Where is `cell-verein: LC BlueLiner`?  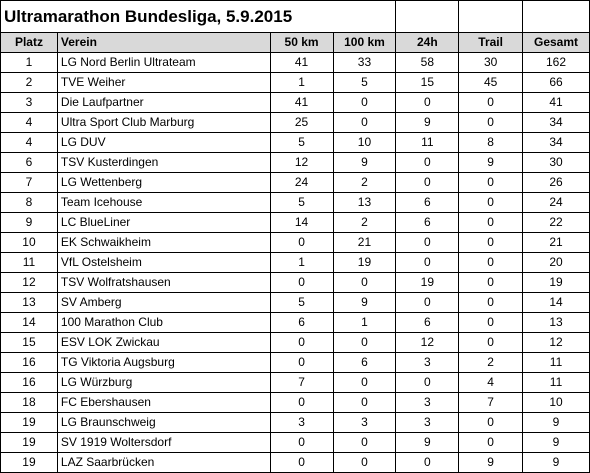
cell-verein: LC BlueLiner is located at coordinates (163, 222).